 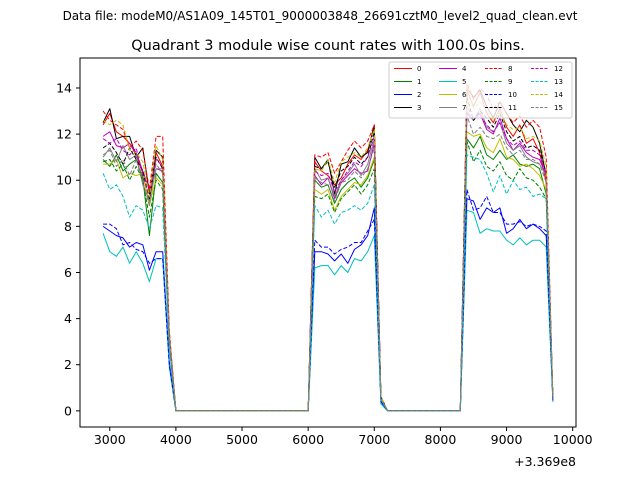 What do you see at coordinates (464, 108) in the screenshot?
I see `legend-label-7: 7` at bounding box center [464, 108].